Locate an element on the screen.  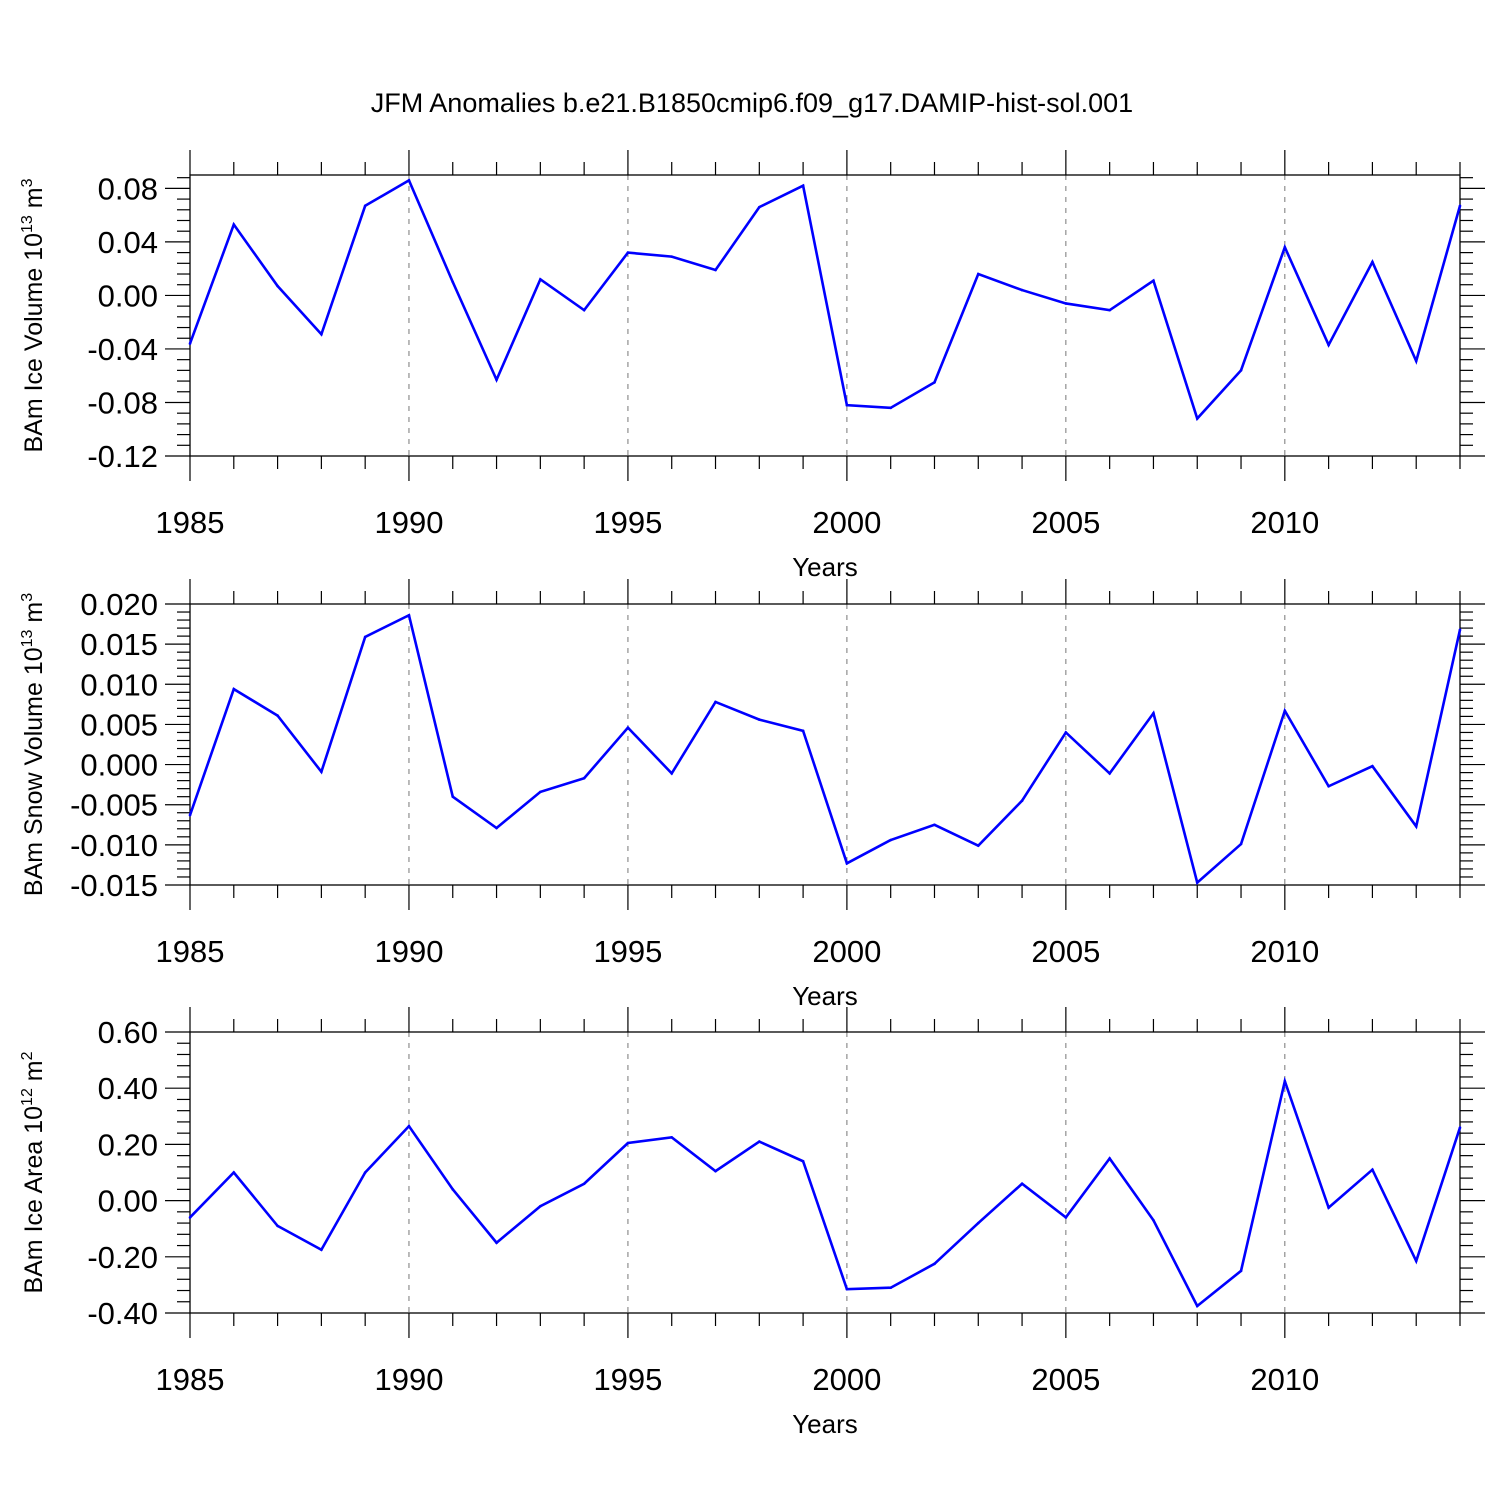
y-tick-label: 0.010 is located at coordinates (119, 684).